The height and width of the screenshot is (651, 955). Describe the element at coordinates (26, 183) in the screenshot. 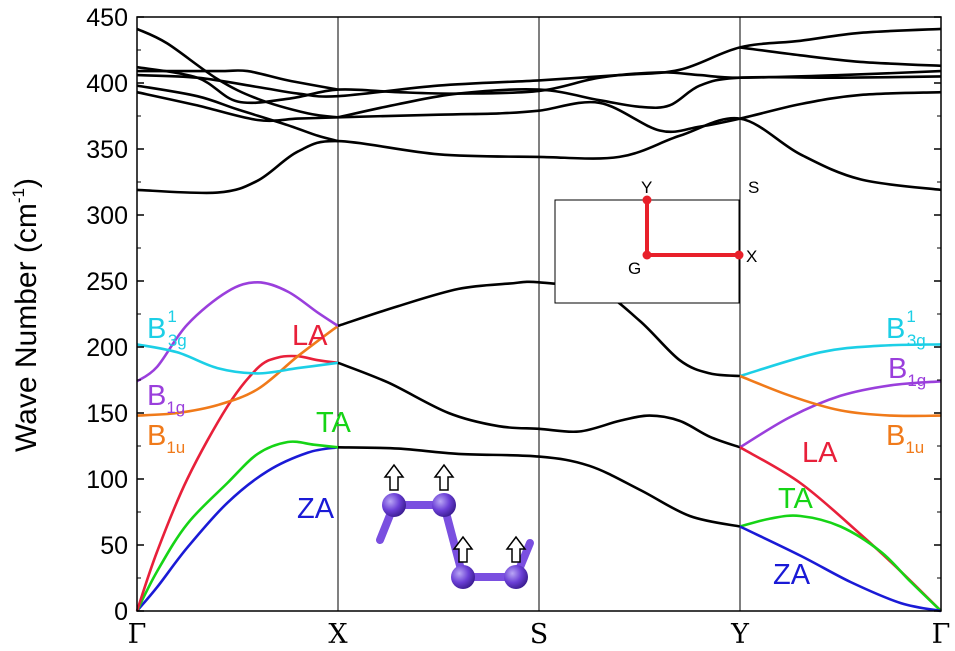

I see `y-axis-title-close: )` at that location.